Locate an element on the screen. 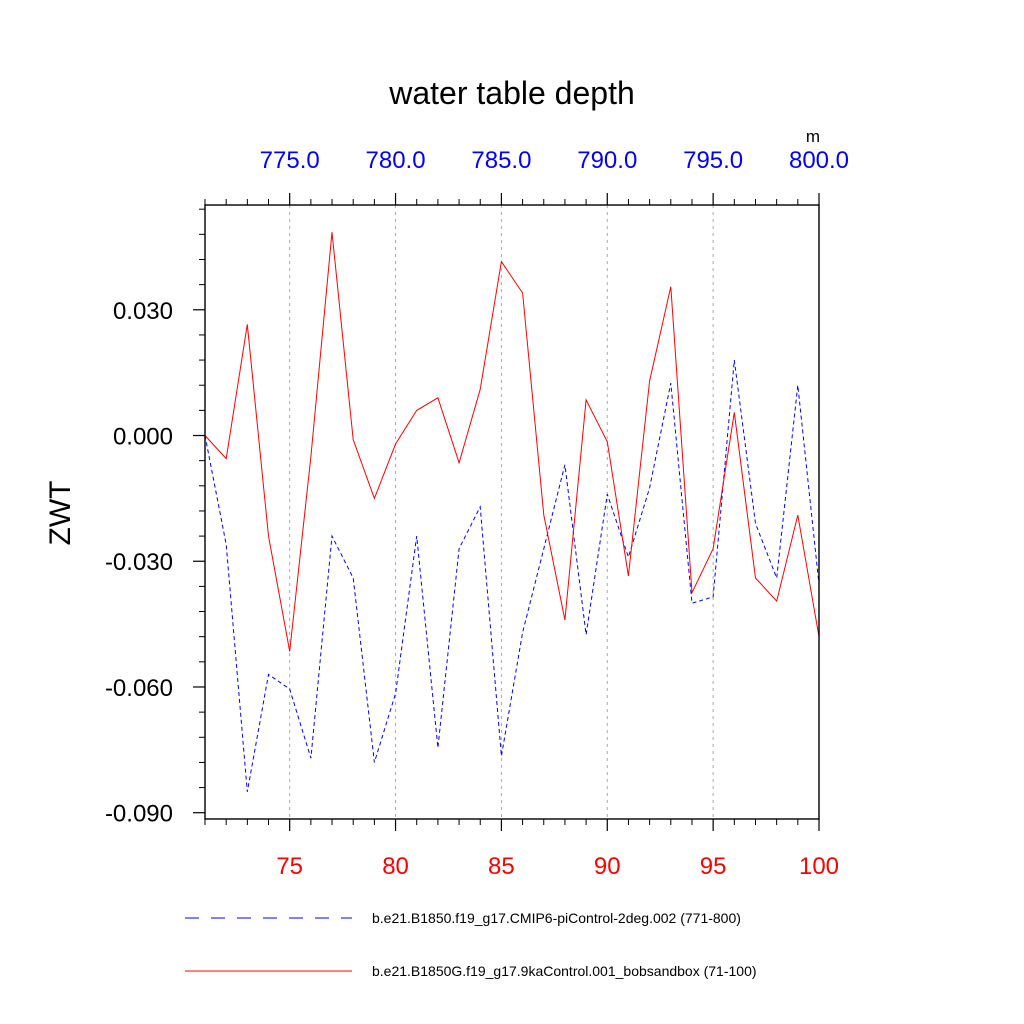 Image resolution: width=1024 pixels, height=1024 pixels. bottom-tick-label: 75 is located at coordinates (289, 866).